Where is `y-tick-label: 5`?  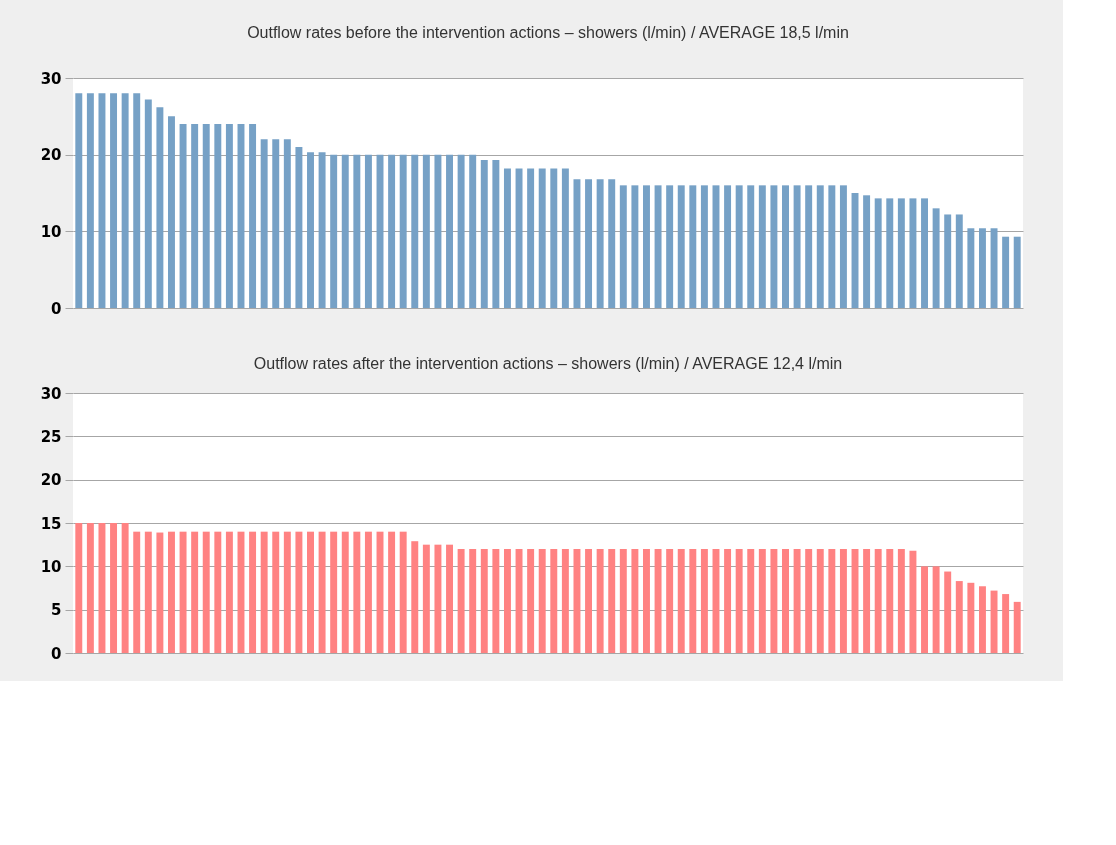 y-tick-label: 5 is located at coordinates (56, 610).